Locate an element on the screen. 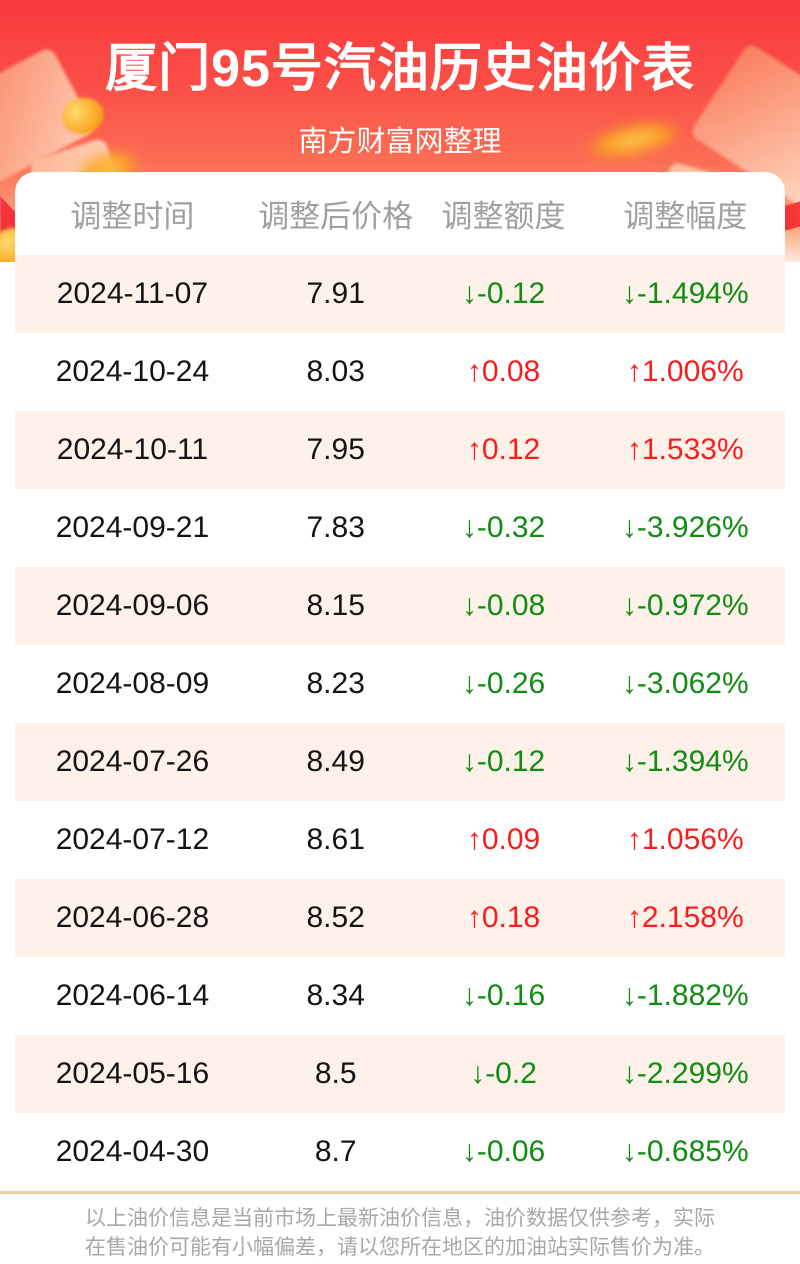  adjust-date-cell: 2024-11-07 is located at coordinates (132, 293).